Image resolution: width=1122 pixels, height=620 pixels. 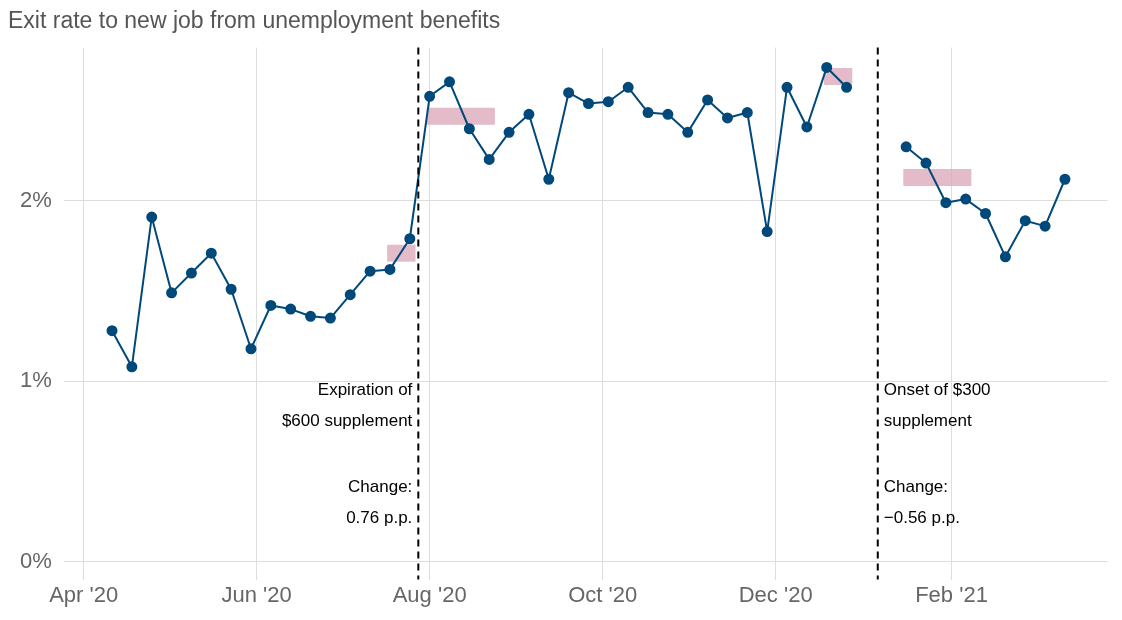 What do you see at coordinates (347, 404) in the screenshot?
I see `ref-line-label: Expiration of $600 supplement` at bounding box center [347, 404].